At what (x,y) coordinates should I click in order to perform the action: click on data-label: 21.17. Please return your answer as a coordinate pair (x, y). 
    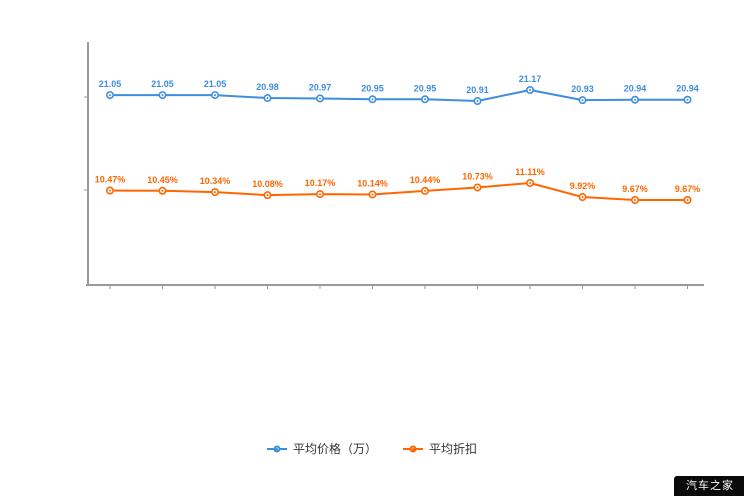
    Looking at the image, I should click on (530, 79).